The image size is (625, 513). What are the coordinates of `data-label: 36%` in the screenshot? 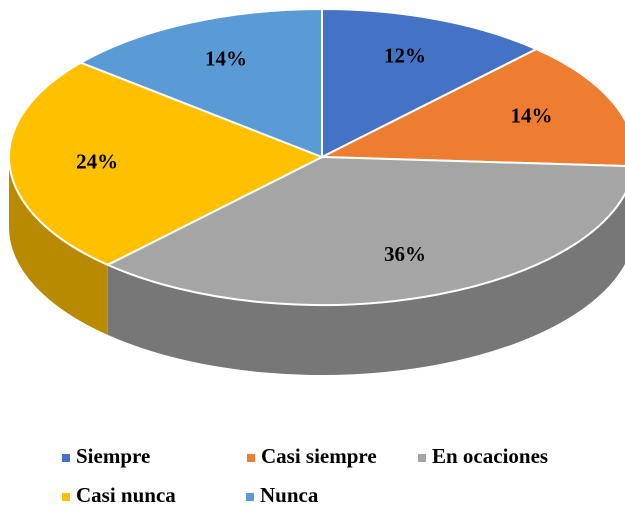 It's located at (405, 254).